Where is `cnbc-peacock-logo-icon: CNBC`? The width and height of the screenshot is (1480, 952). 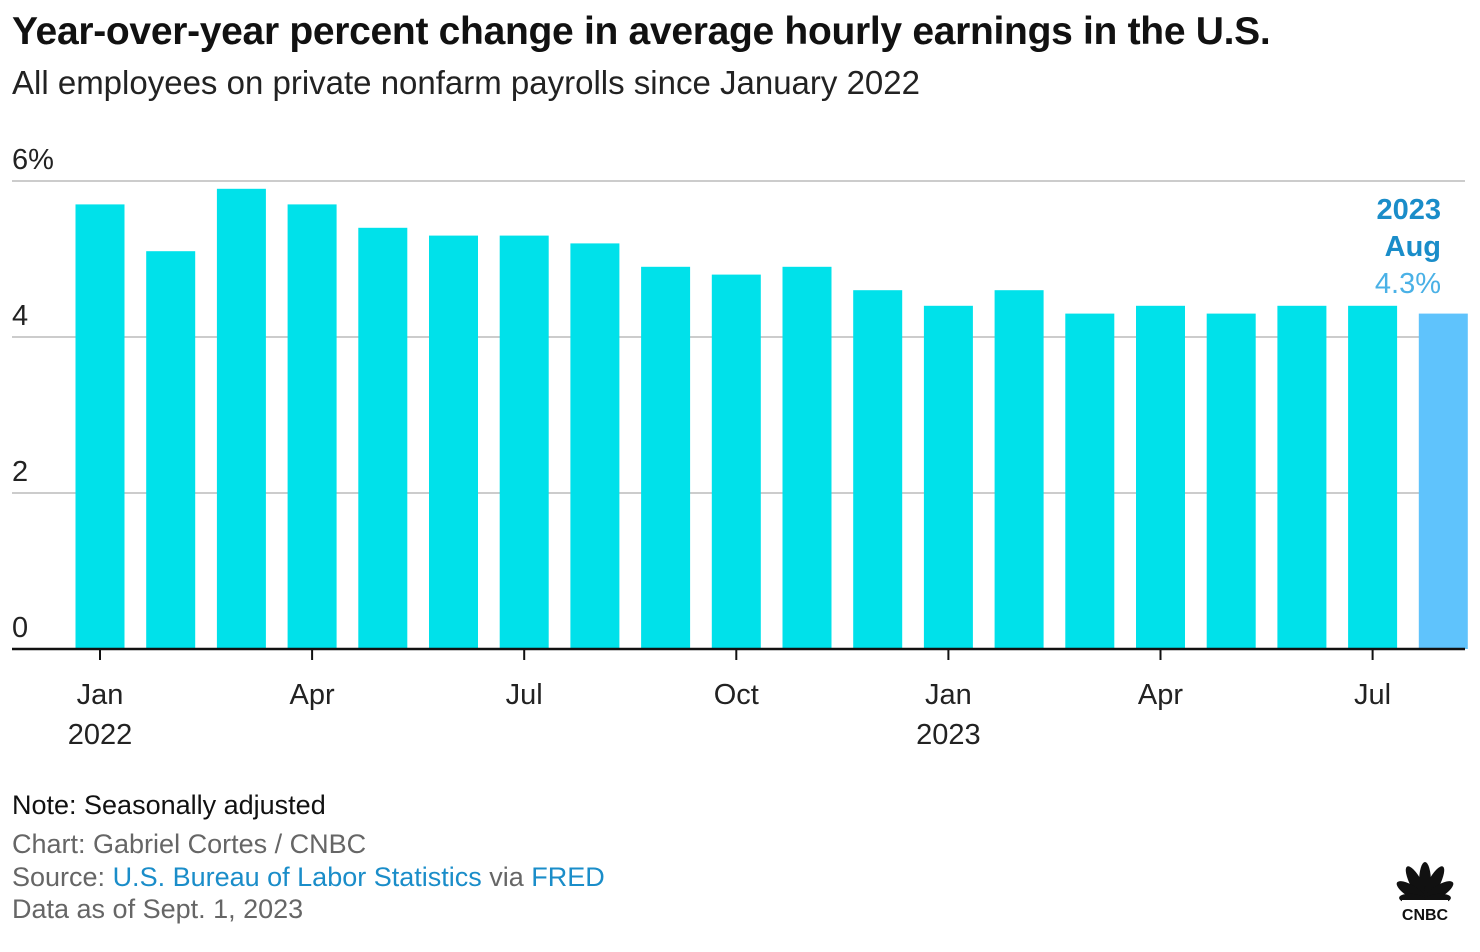 cnbc-peacock-logo-icon: CNBC is located at coordinates (1425, 892).